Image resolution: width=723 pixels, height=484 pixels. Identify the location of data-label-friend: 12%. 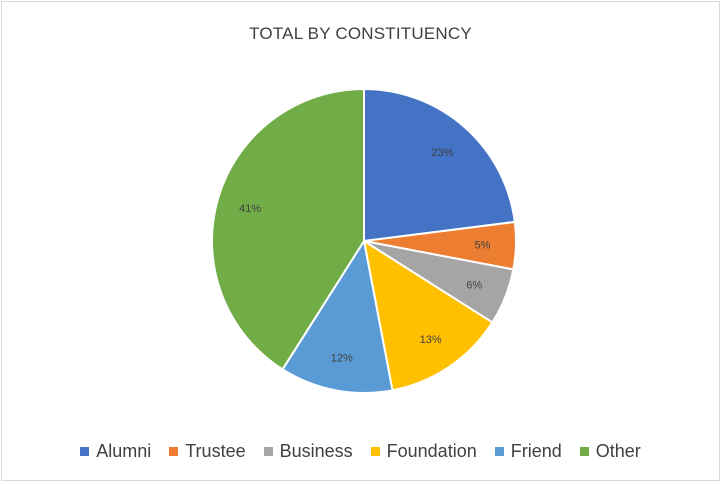
(342, 358).